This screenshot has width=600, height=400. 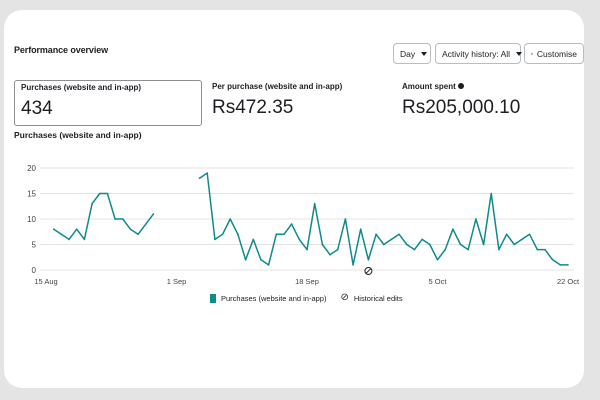 I want to click on customise-button: Customise, so click(x=554, y=53).